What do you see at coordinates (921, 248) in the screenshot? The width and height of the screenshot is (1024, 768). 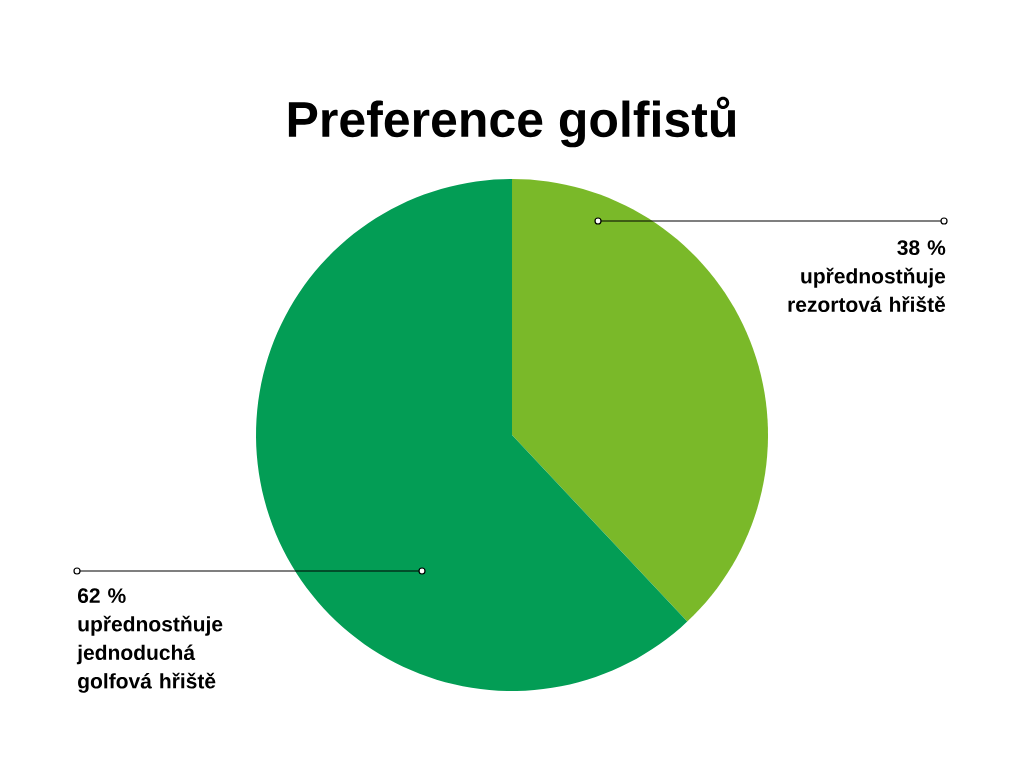 I see `data-label: 38 %` at bounding box center [921, 248].